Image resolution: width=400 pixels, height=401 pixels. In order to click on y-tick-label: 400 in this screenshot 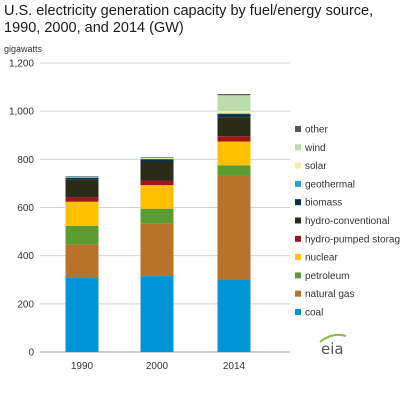, I will do `click(25, 256)`.